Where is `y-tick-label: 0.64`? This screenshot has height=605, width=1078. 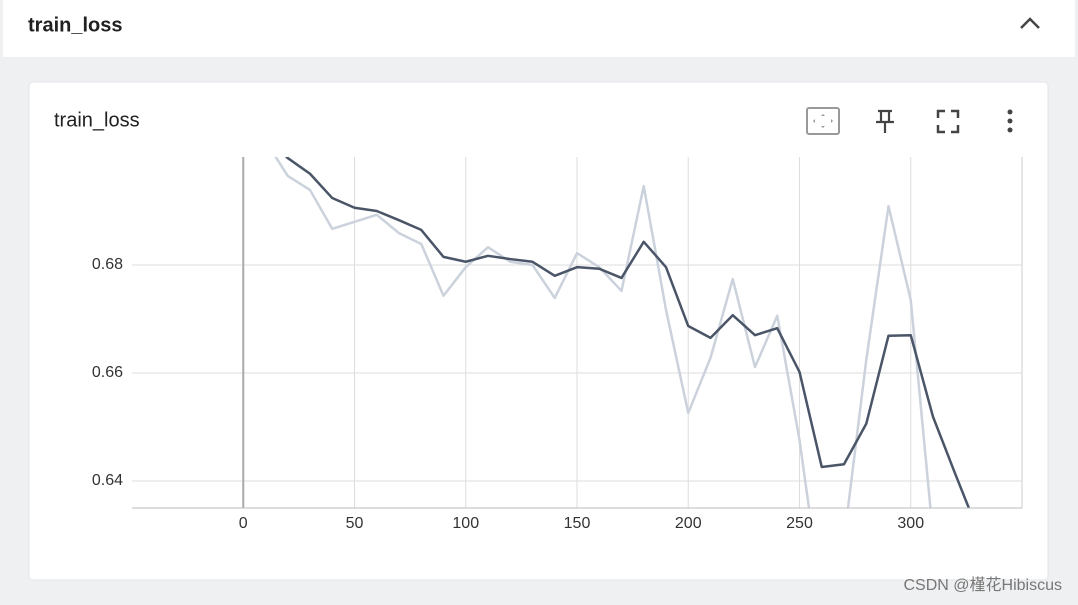 y-tick-label: 0.64 is located at coordinates (107, 480).